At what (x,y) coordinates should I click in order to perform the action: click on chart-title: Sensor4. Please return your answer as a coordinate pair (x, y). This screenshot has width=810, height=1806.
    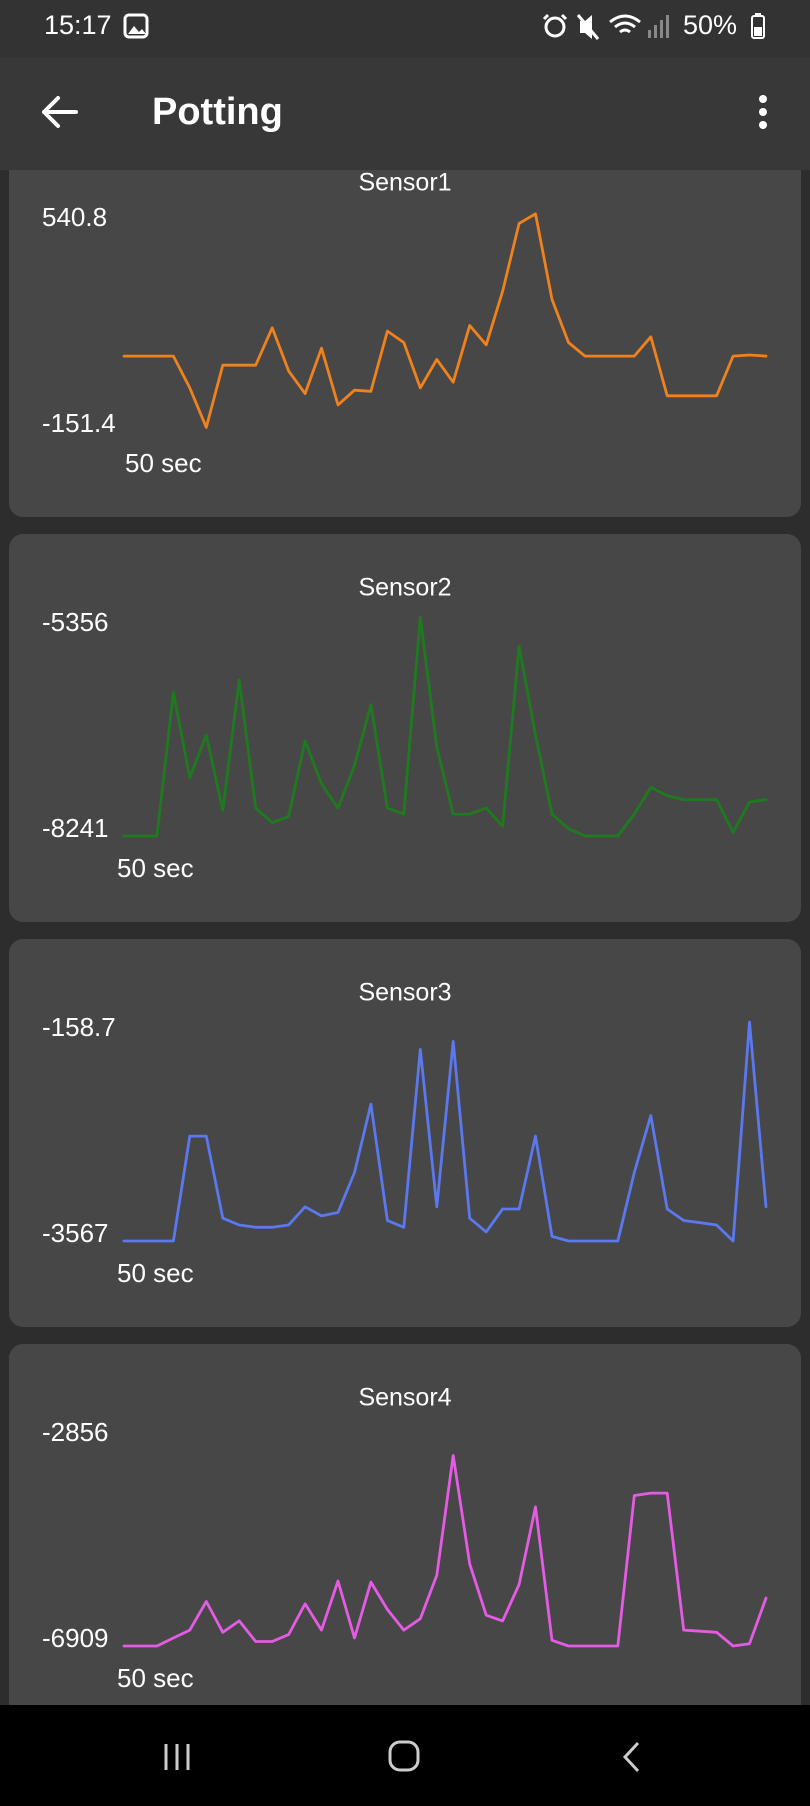
    Looking at the image, I should click on (404, 1398).